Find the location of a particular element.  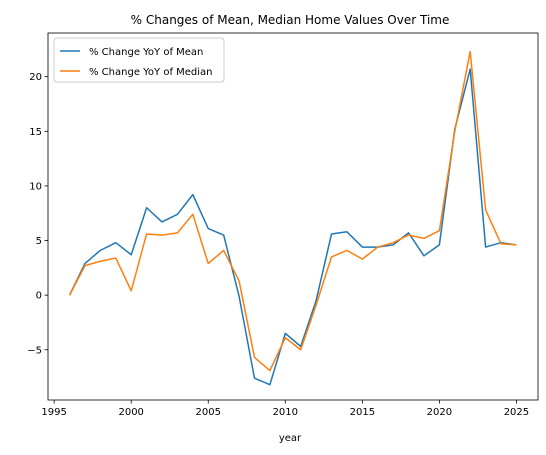

y-axis-ticks: −5 0 5 10 15 20 is located at coordinates (37, 214).